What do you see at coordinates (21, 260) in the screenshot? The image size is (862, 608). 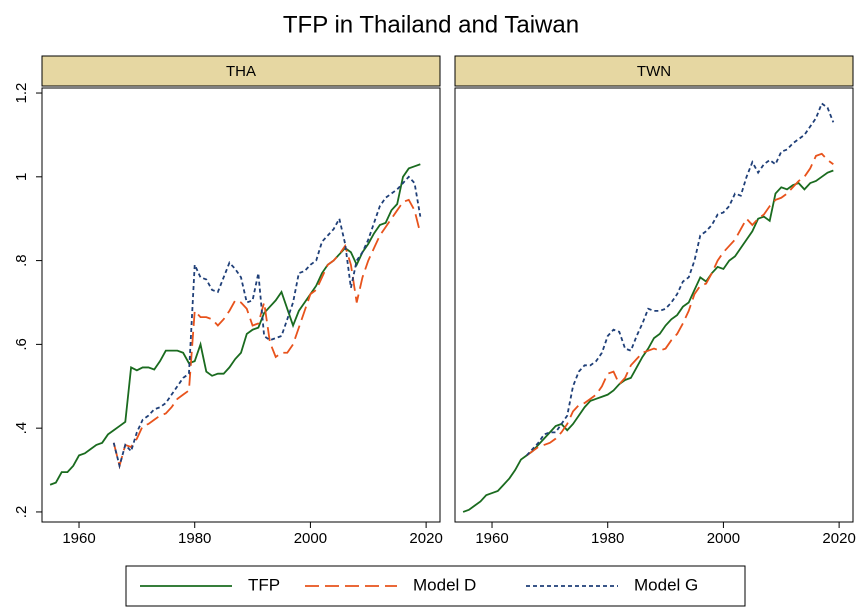 I see `y-tick-label: .8` at bounding box center [21, 260].